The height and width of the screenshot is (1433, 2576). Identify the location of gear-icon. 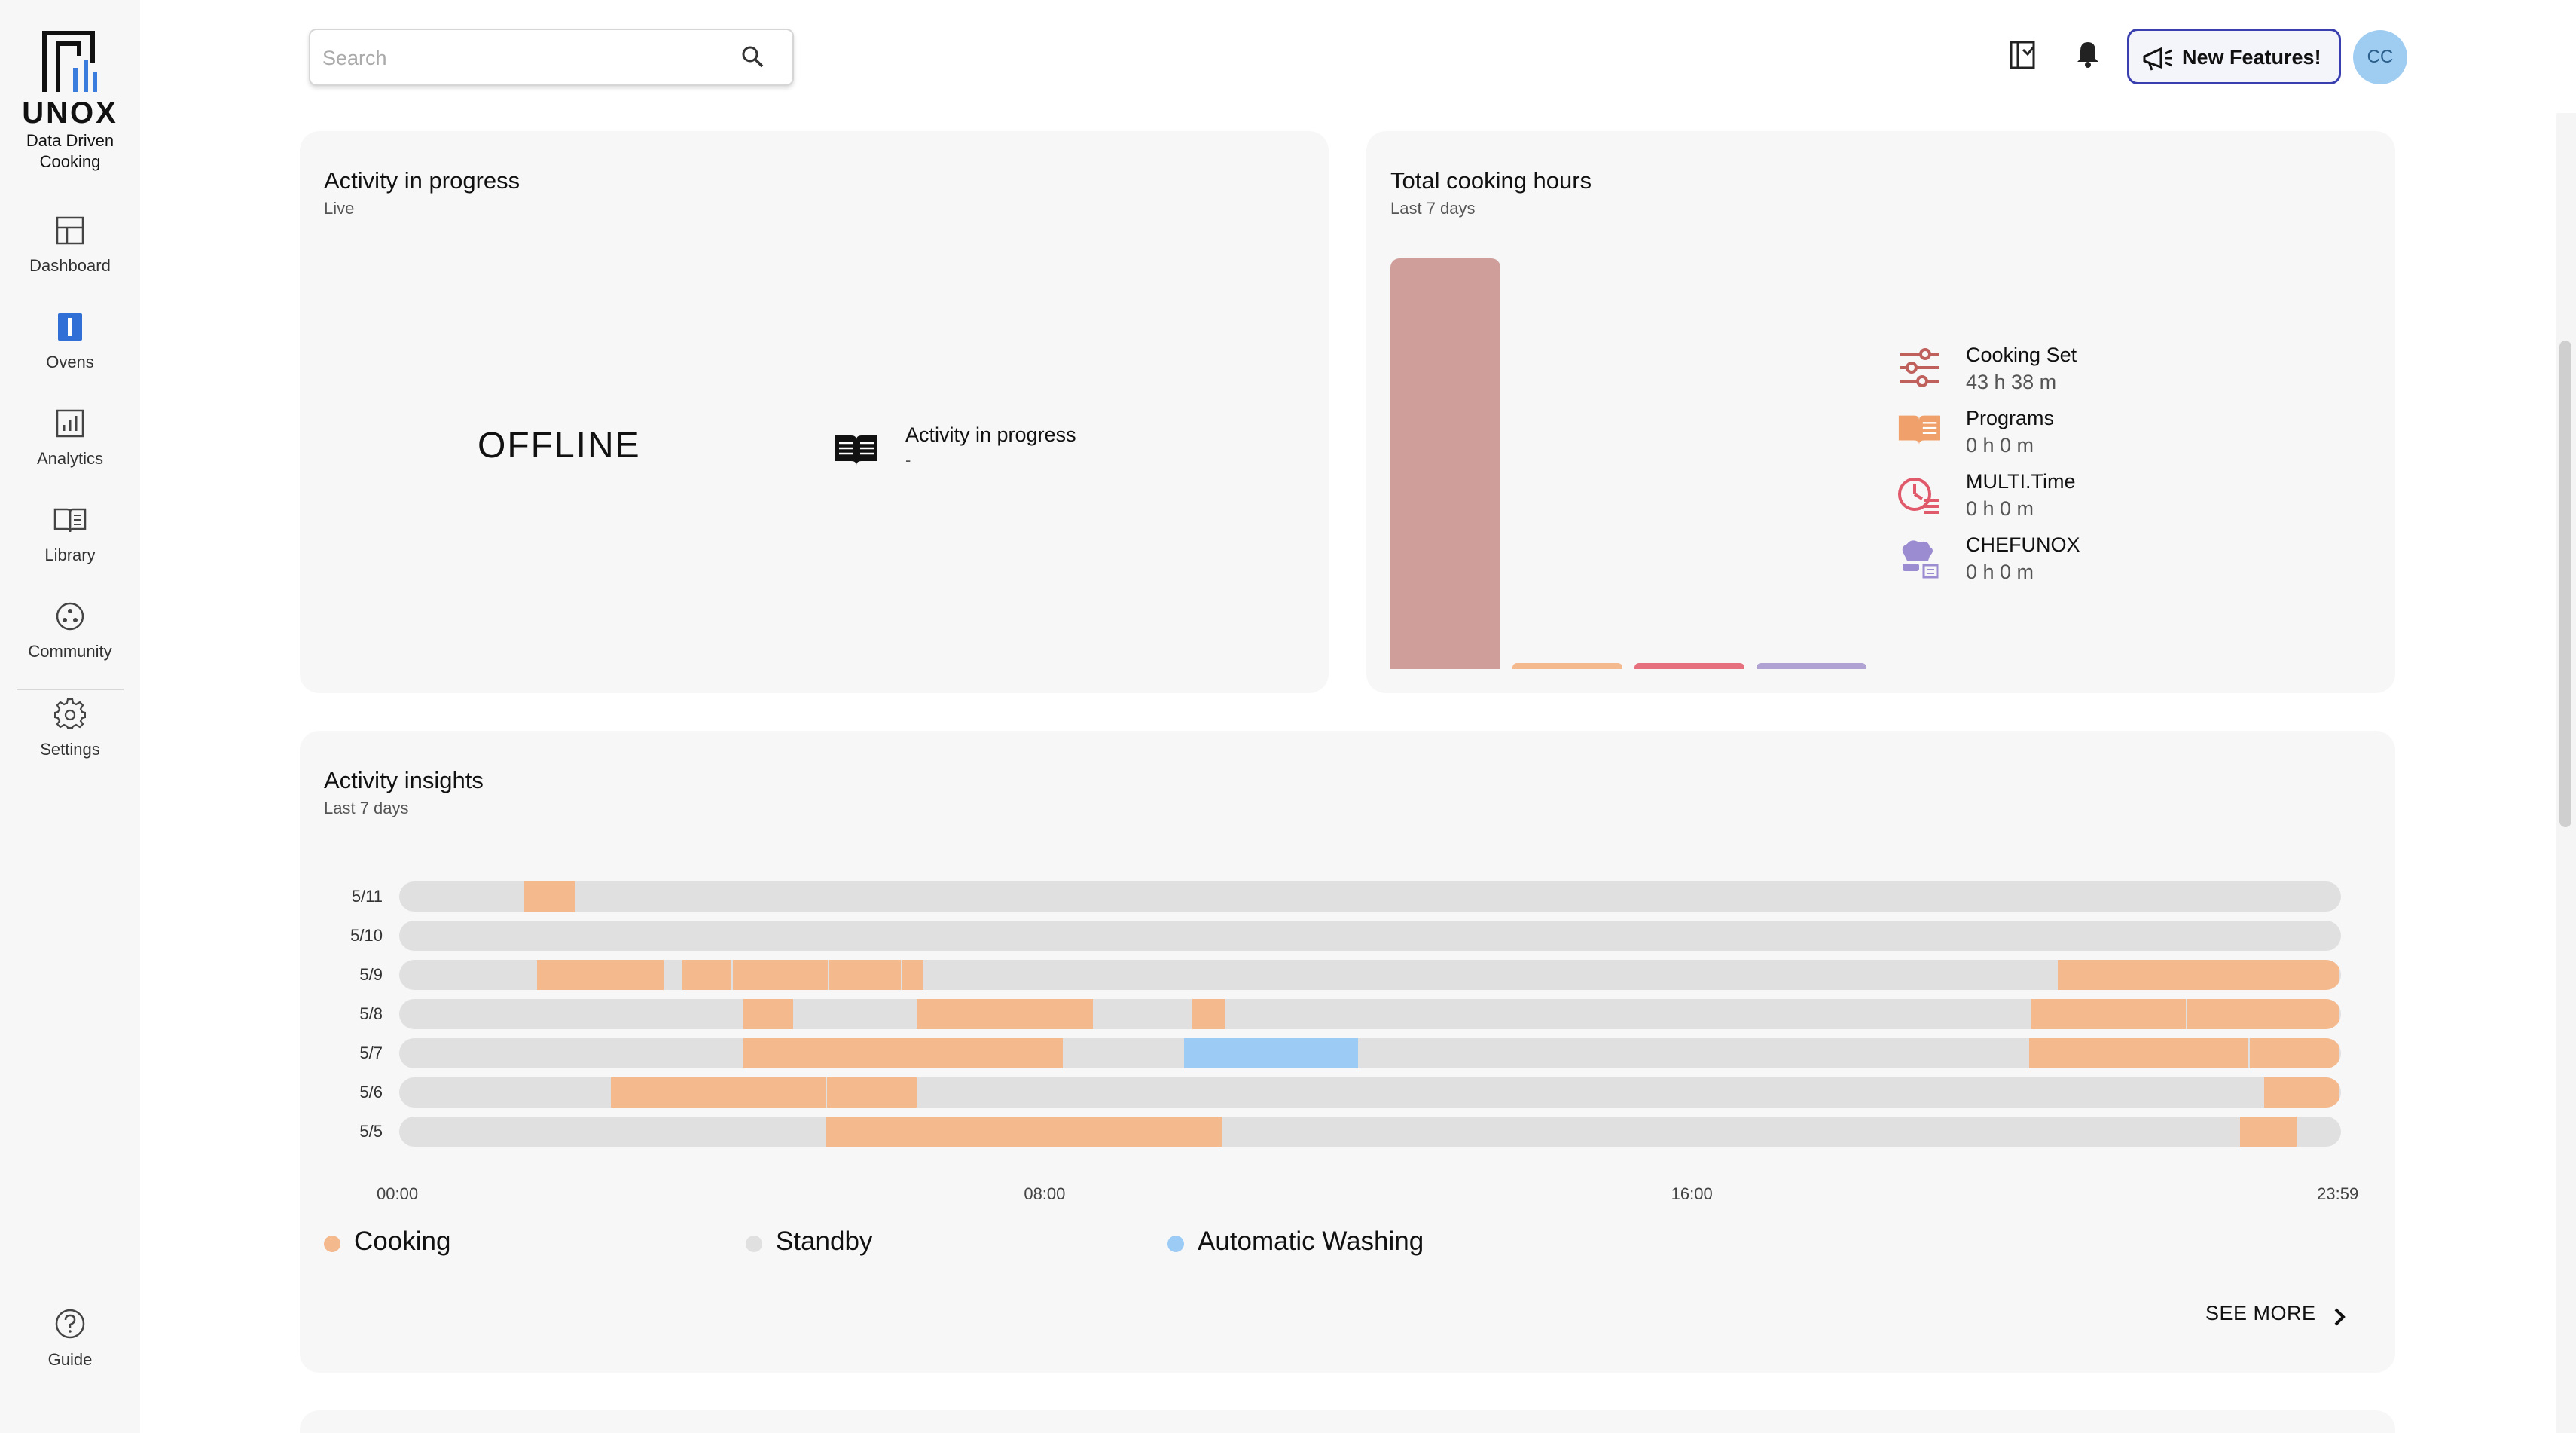
(70, 713).